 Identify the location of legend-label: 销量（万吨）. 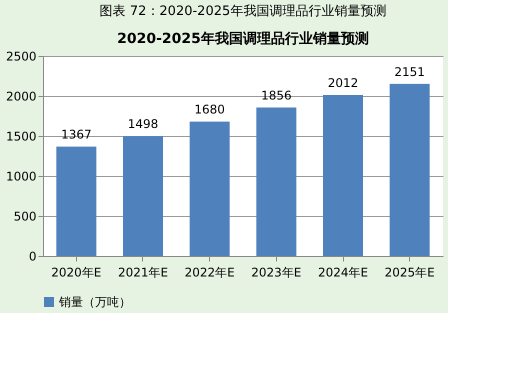
(94, 302).